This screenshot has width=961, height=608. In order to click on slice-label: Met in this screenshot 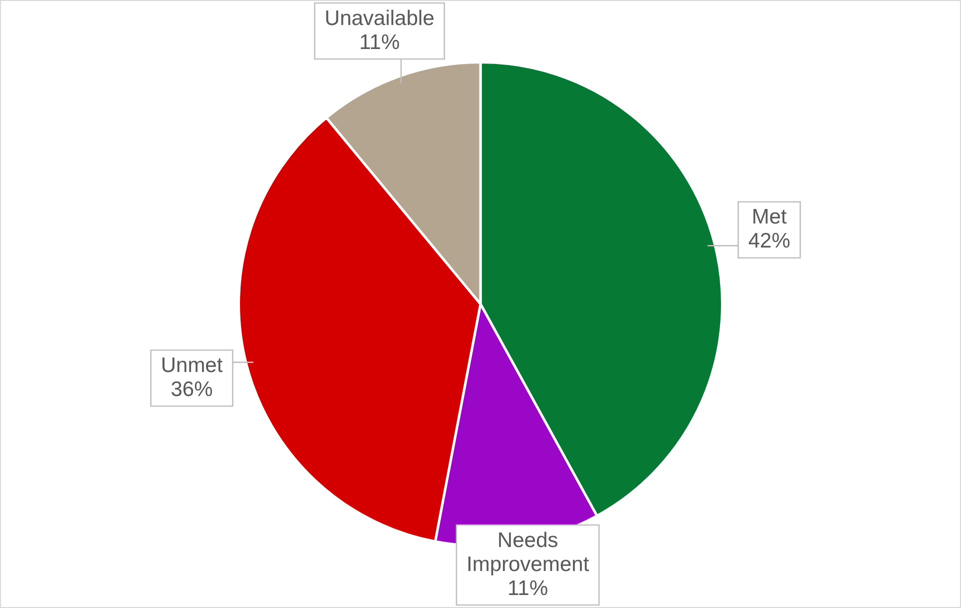, I will do `click(769, 217)`.